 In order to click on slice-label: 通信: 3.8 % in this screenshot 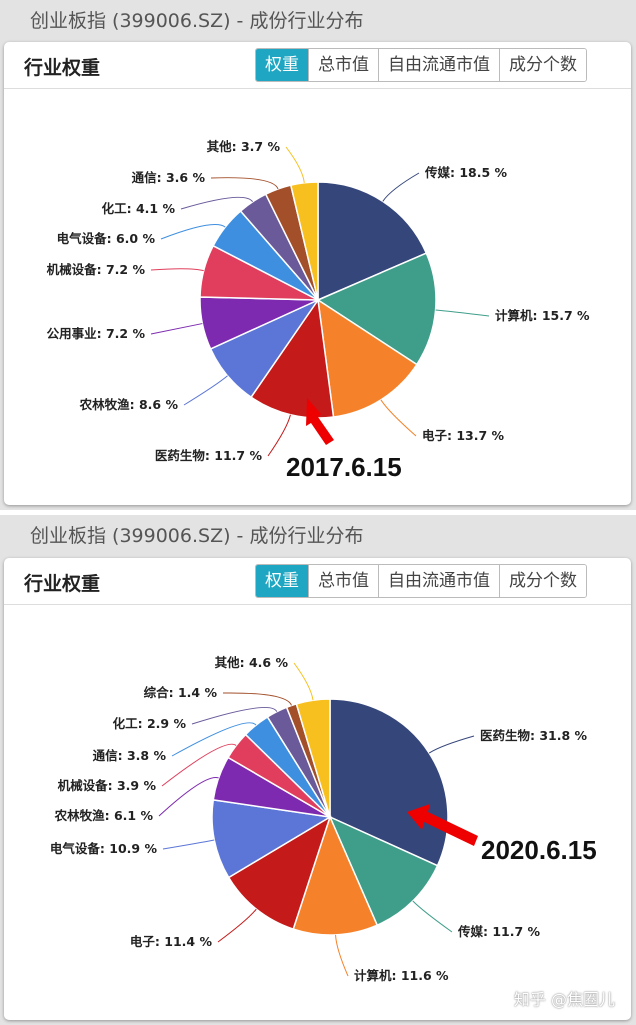, I will do `click(130, 755)`.